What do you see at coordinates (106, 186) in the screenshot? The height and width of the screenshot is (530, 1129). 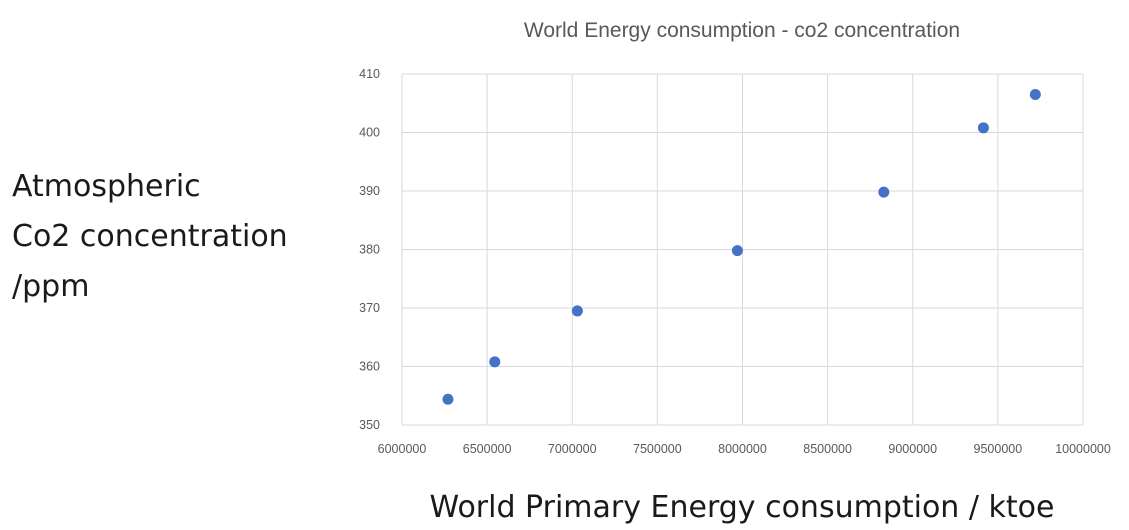 I see `y-axis-label-line-1: Atmospheric` at bounding box center [106, 186].